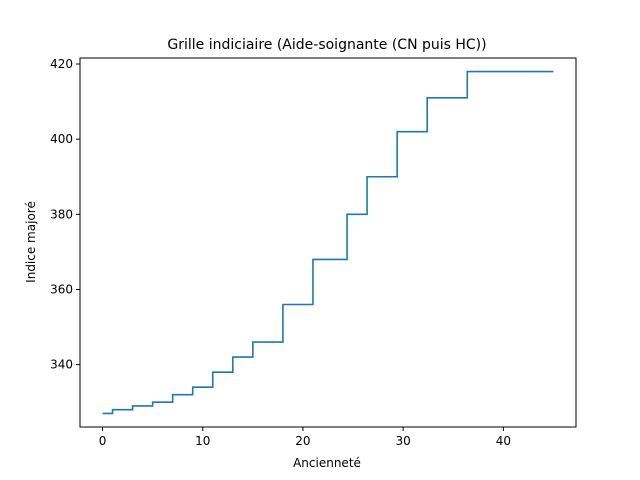 The image size is (640, 480). Describe the element at coordinates (302, 441) in the screenshot. I see `x-tick-label: 20` at that location.